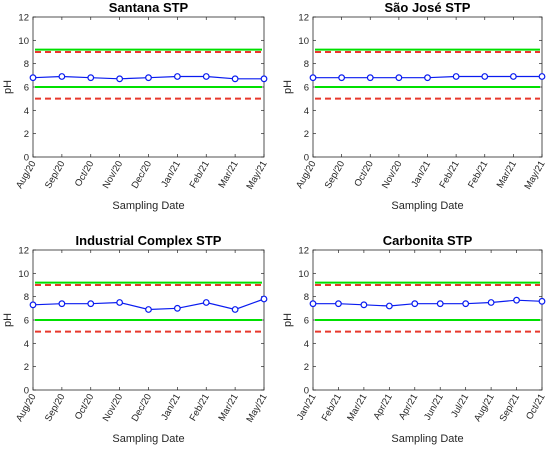 The width and height of the screenshot is (550, 455). I want to click on x-tick-label: May/21, so click(256, 408).